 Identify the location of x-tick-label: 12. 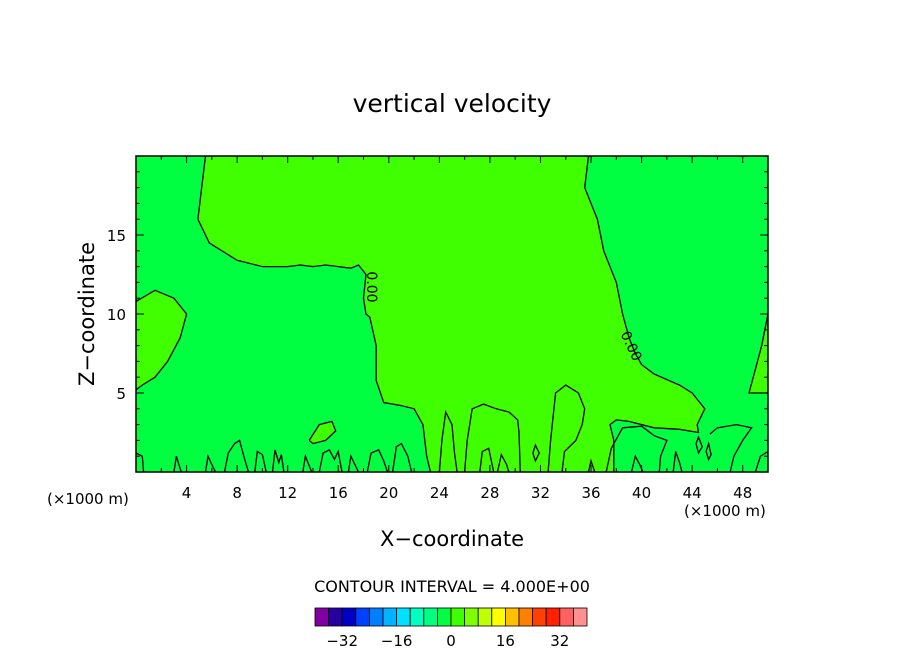
(287, 493).